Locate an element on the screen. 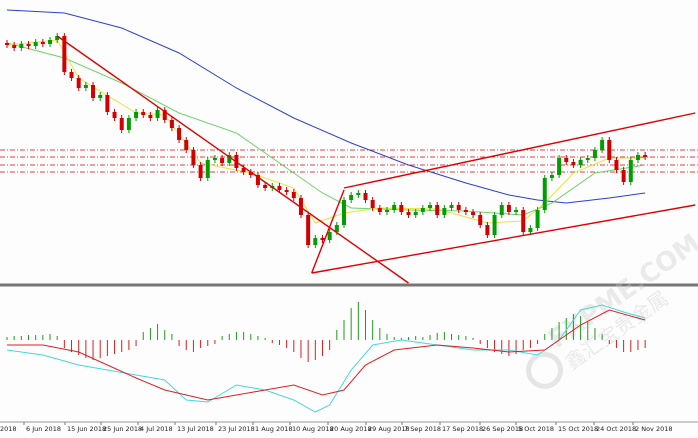 Image resolution: width=698 pixels, height=438 pixels. x-tick-label: 10 Aug 2018 is located at coordinates (313, 429).